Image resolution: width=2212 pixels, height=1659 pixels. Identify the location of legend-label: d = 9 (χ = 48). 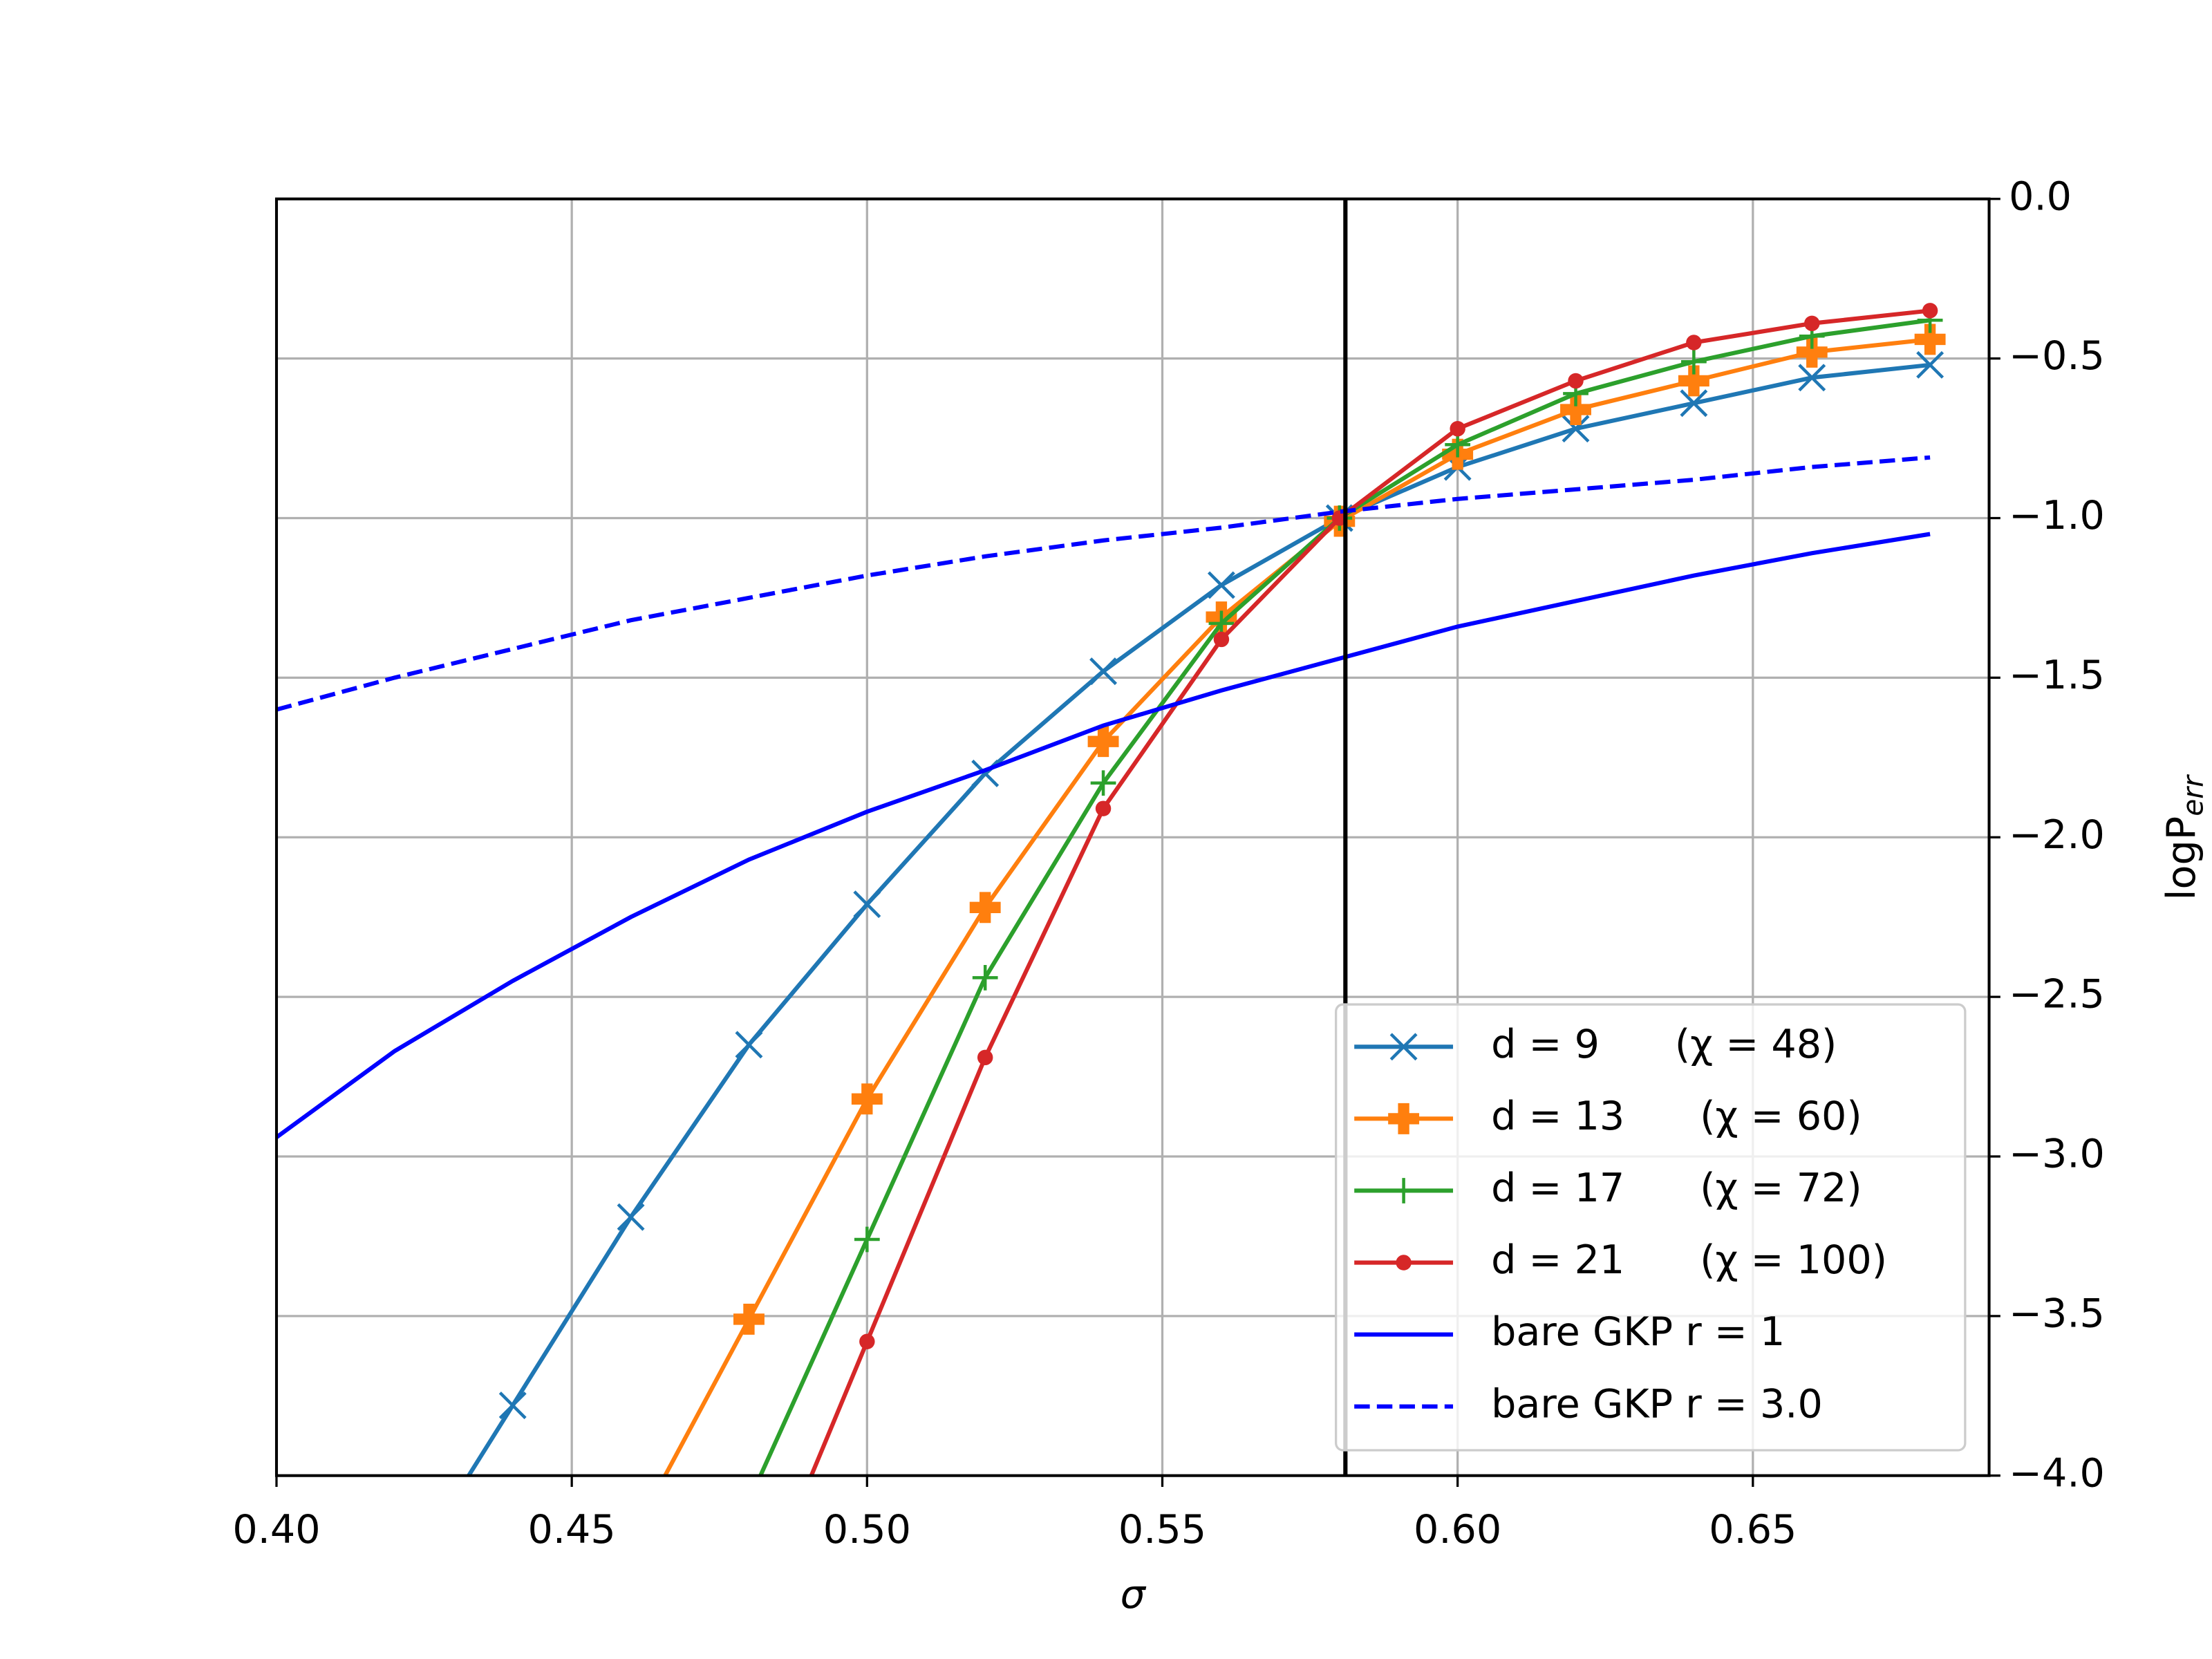
(1664, 1044).